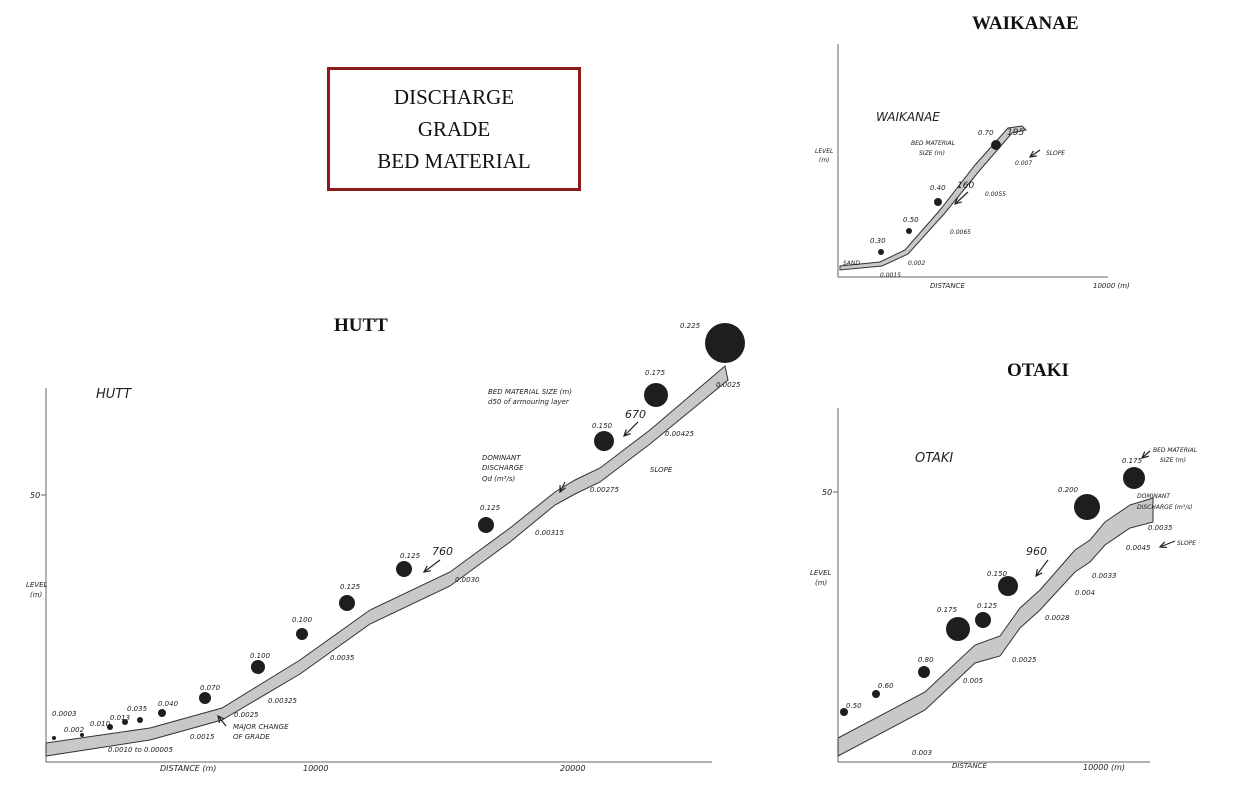 The height and width of the screenshot is (786, 1243). I want to click on hutt-arrow-discharge-head, so click(562, 489).